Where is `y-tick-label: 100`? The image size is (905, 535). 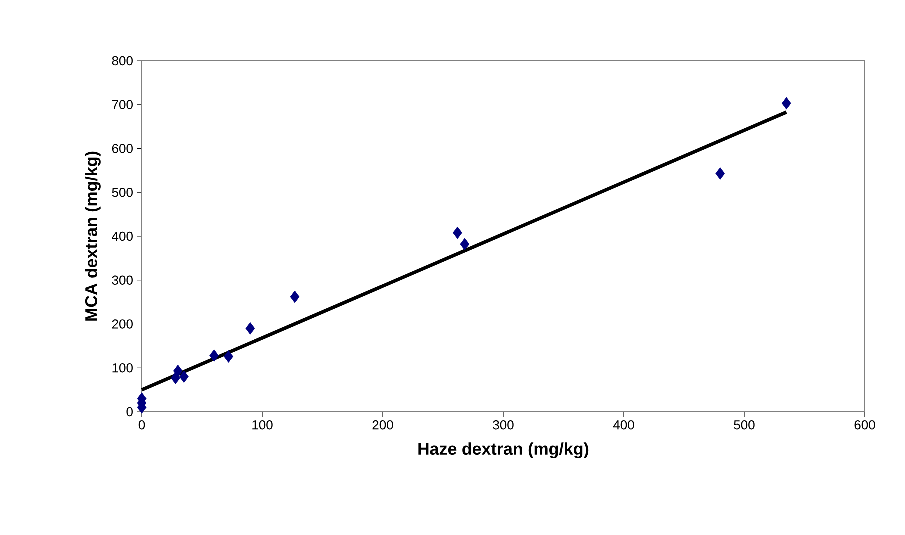
y-tick-label: 100 is located at coordinates (122, 368).